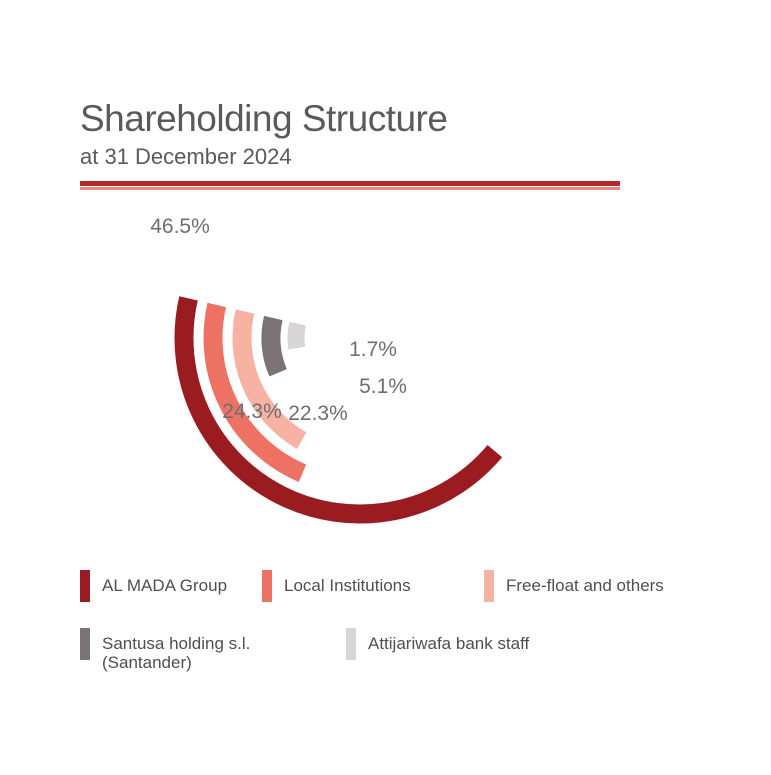 Image resolution: width=771 pixels, height=775 pixels. Describe the element at coordinates (373, 349) in the screenshot. I see `value-label-bank-staff: 1.7%` at that location.